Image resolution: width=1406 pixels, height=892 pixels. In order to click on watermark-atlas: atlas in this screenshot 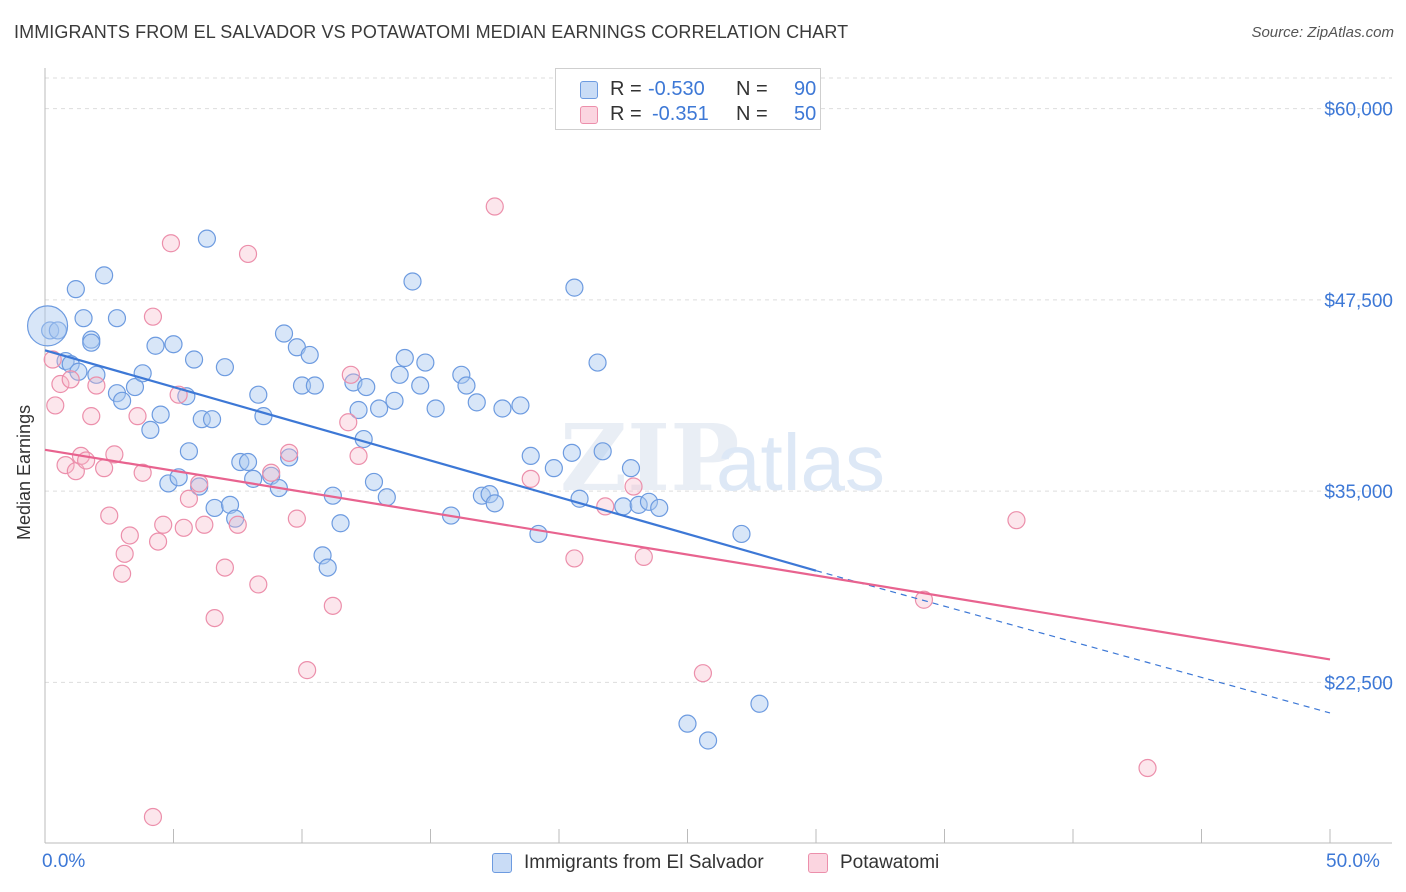, I will do `click(800, 462)`.